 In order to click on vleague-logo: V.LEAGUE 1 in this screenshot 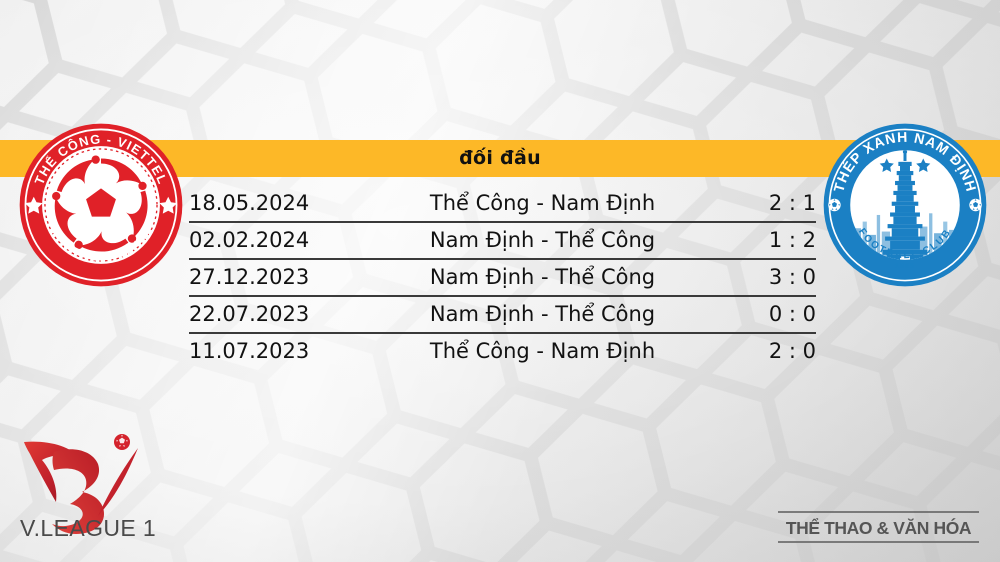, I will do `click(88, 487)`.